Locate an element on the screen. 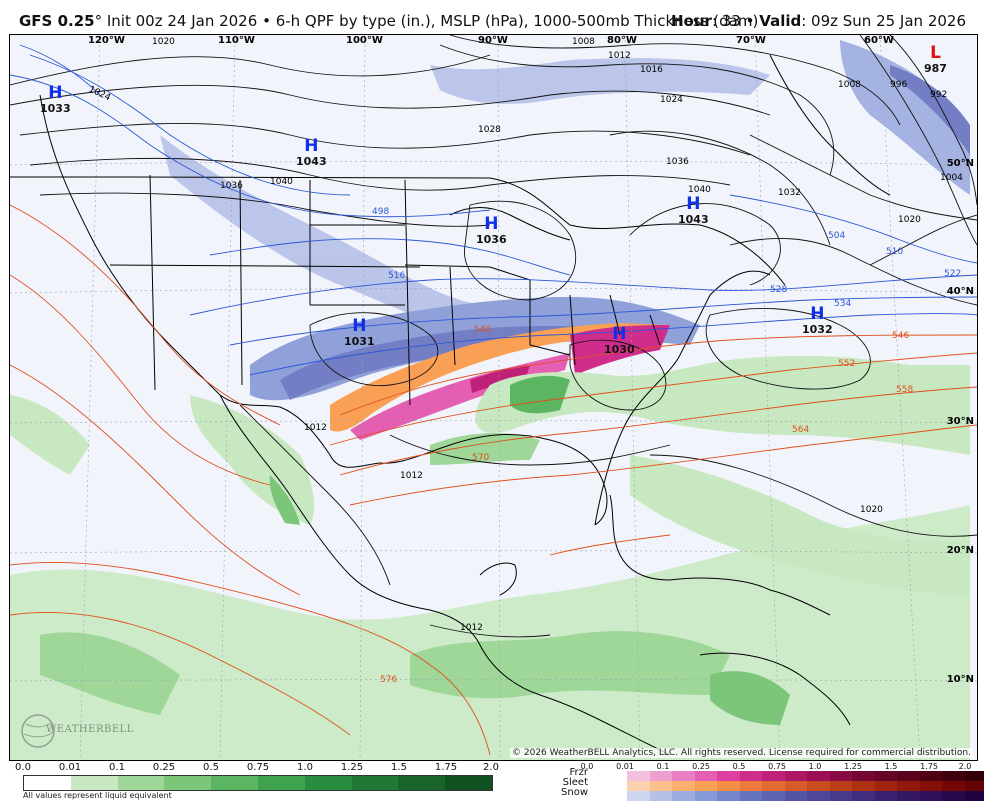 This screenshot has width=984, height=808. low-letter: L is located at coordinates (935, 53).